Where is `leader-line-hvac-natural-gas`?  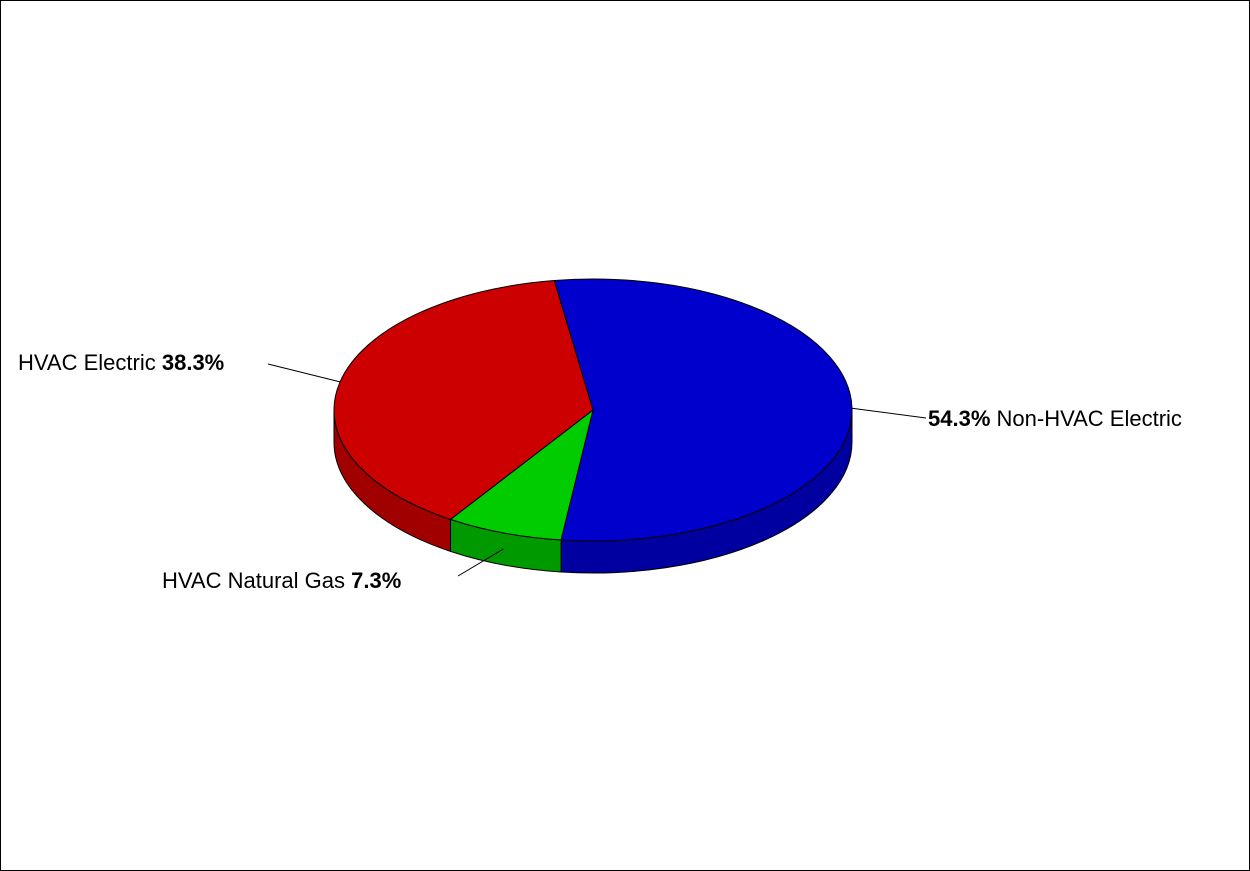
leader-line-hvac-natural-gas is located at coordinates (480, 562).